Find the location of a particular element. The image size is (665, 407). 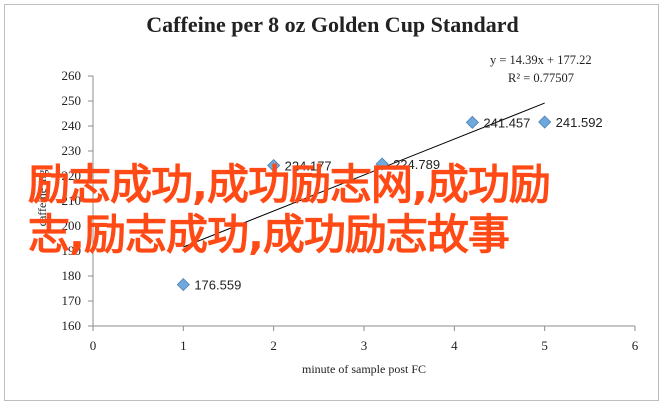

y-axis-title: caffeine mg is located at coordinates (42, 198).